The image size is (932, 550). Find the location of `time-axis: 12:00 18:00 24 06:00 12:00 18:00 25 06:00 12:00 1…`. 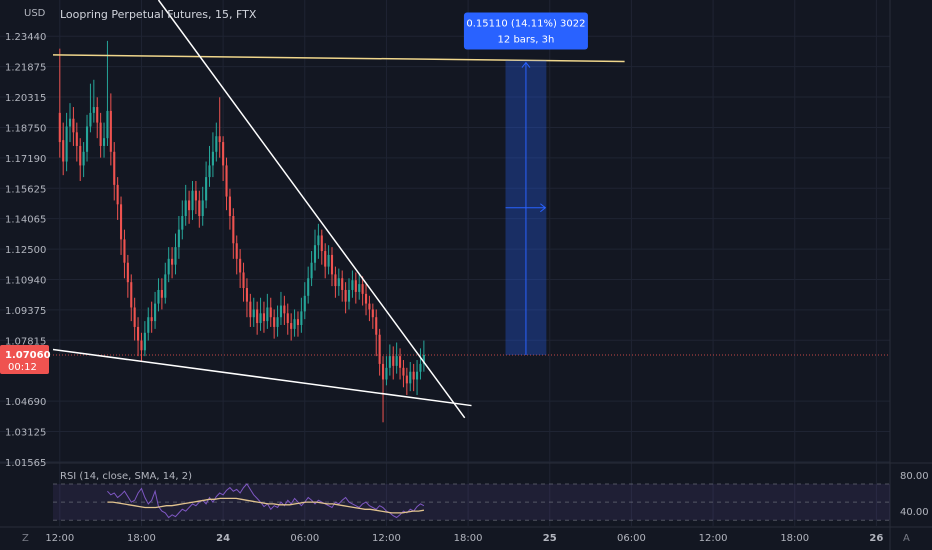

time-axis: 12:00 18:00 24 06:00 12:00 18:00 25 06:00 12:00 1… is located at coordinates (464, 538).